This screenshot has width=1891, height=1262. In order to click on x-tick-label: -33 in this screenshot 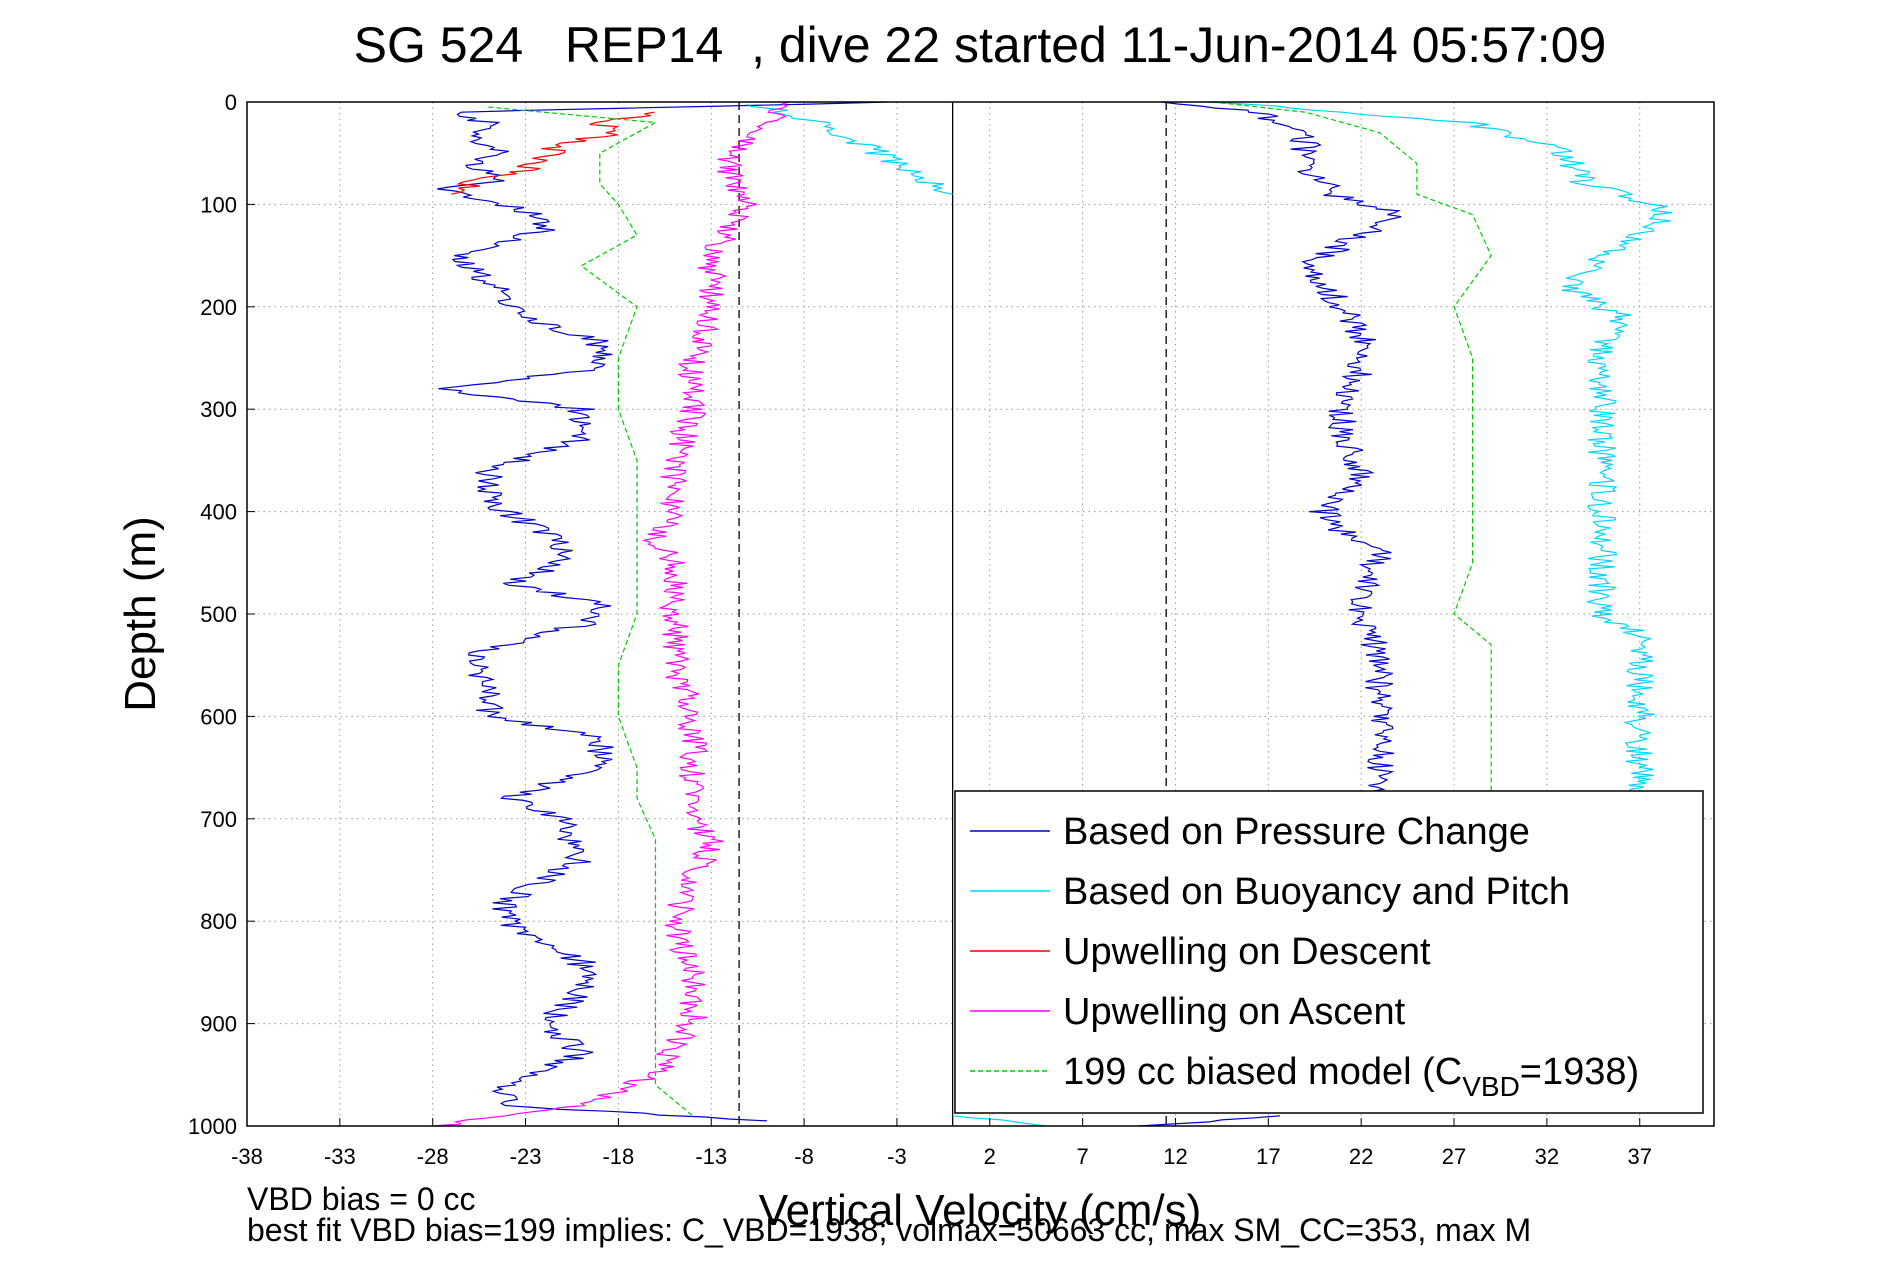, I will do `click(340, 1156)`.